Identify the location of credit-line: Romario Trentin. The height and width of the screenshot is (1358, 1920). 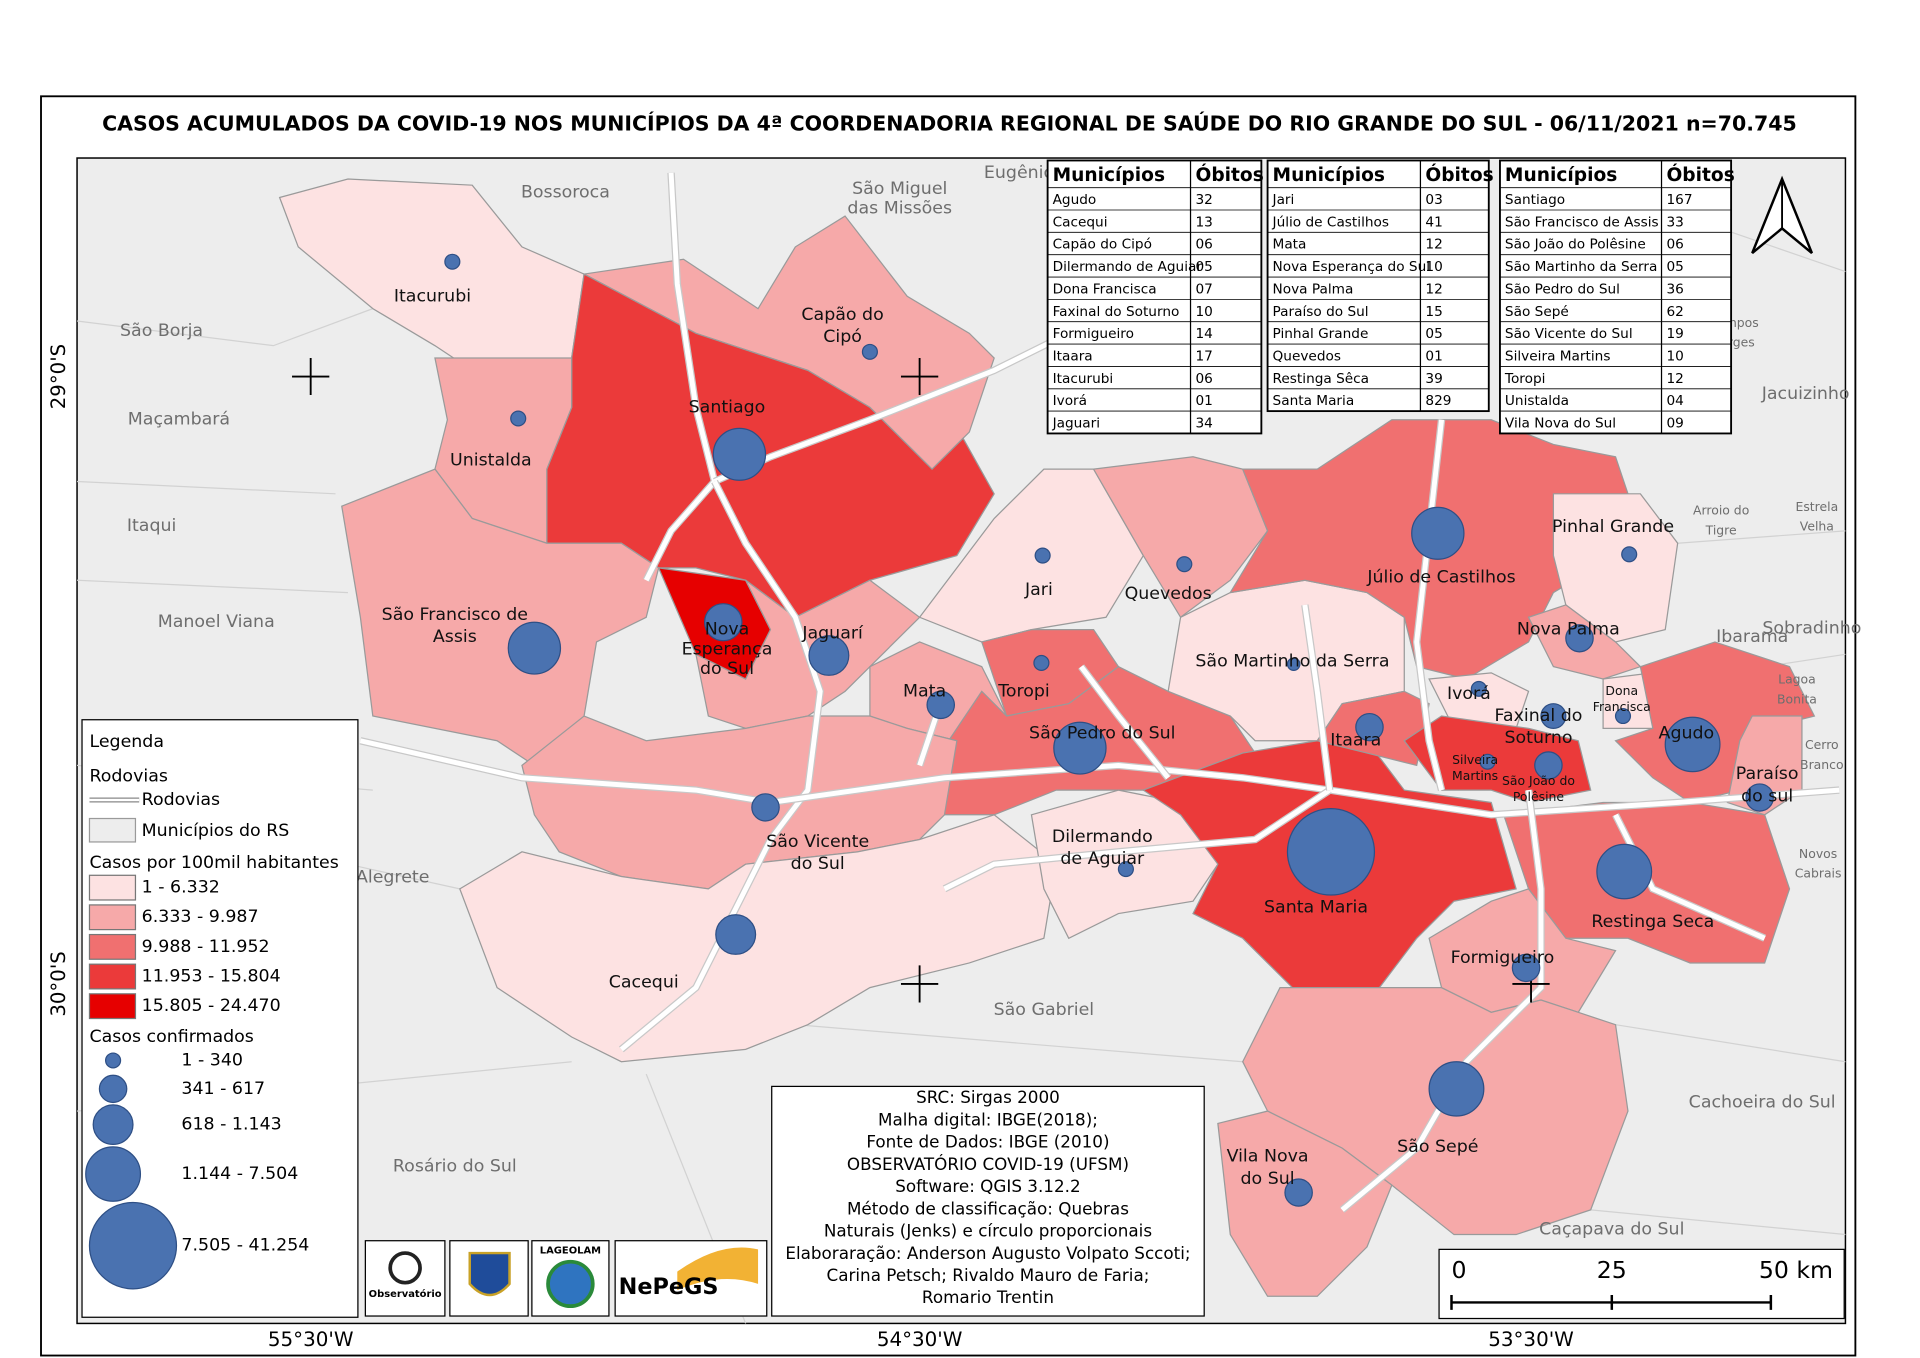
(988, 1297).